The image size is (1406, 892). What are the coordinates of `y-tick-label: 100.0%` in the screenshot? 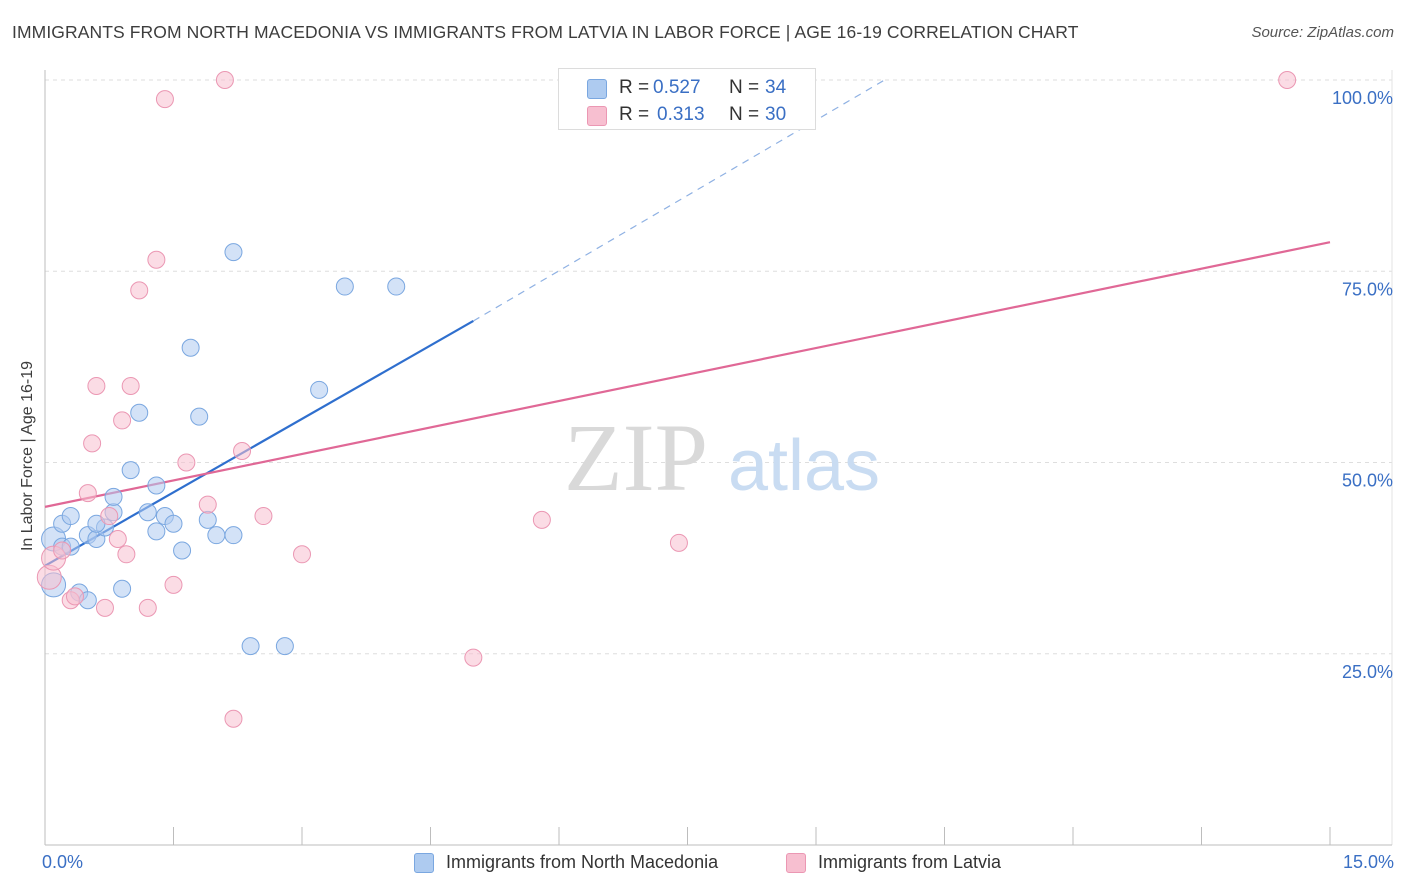 It's located at (1362, 98).